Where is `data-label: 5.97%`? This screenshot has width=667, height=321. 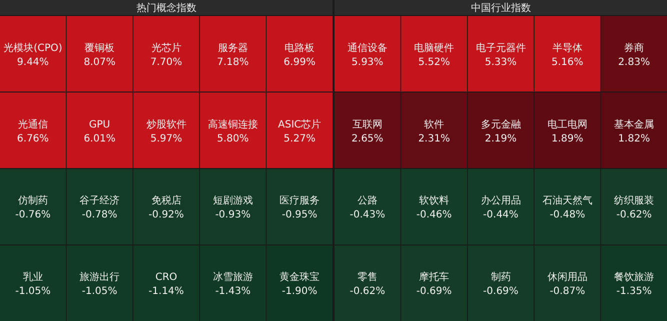 data-label: 5.97% is located at coordinates (166, 138).